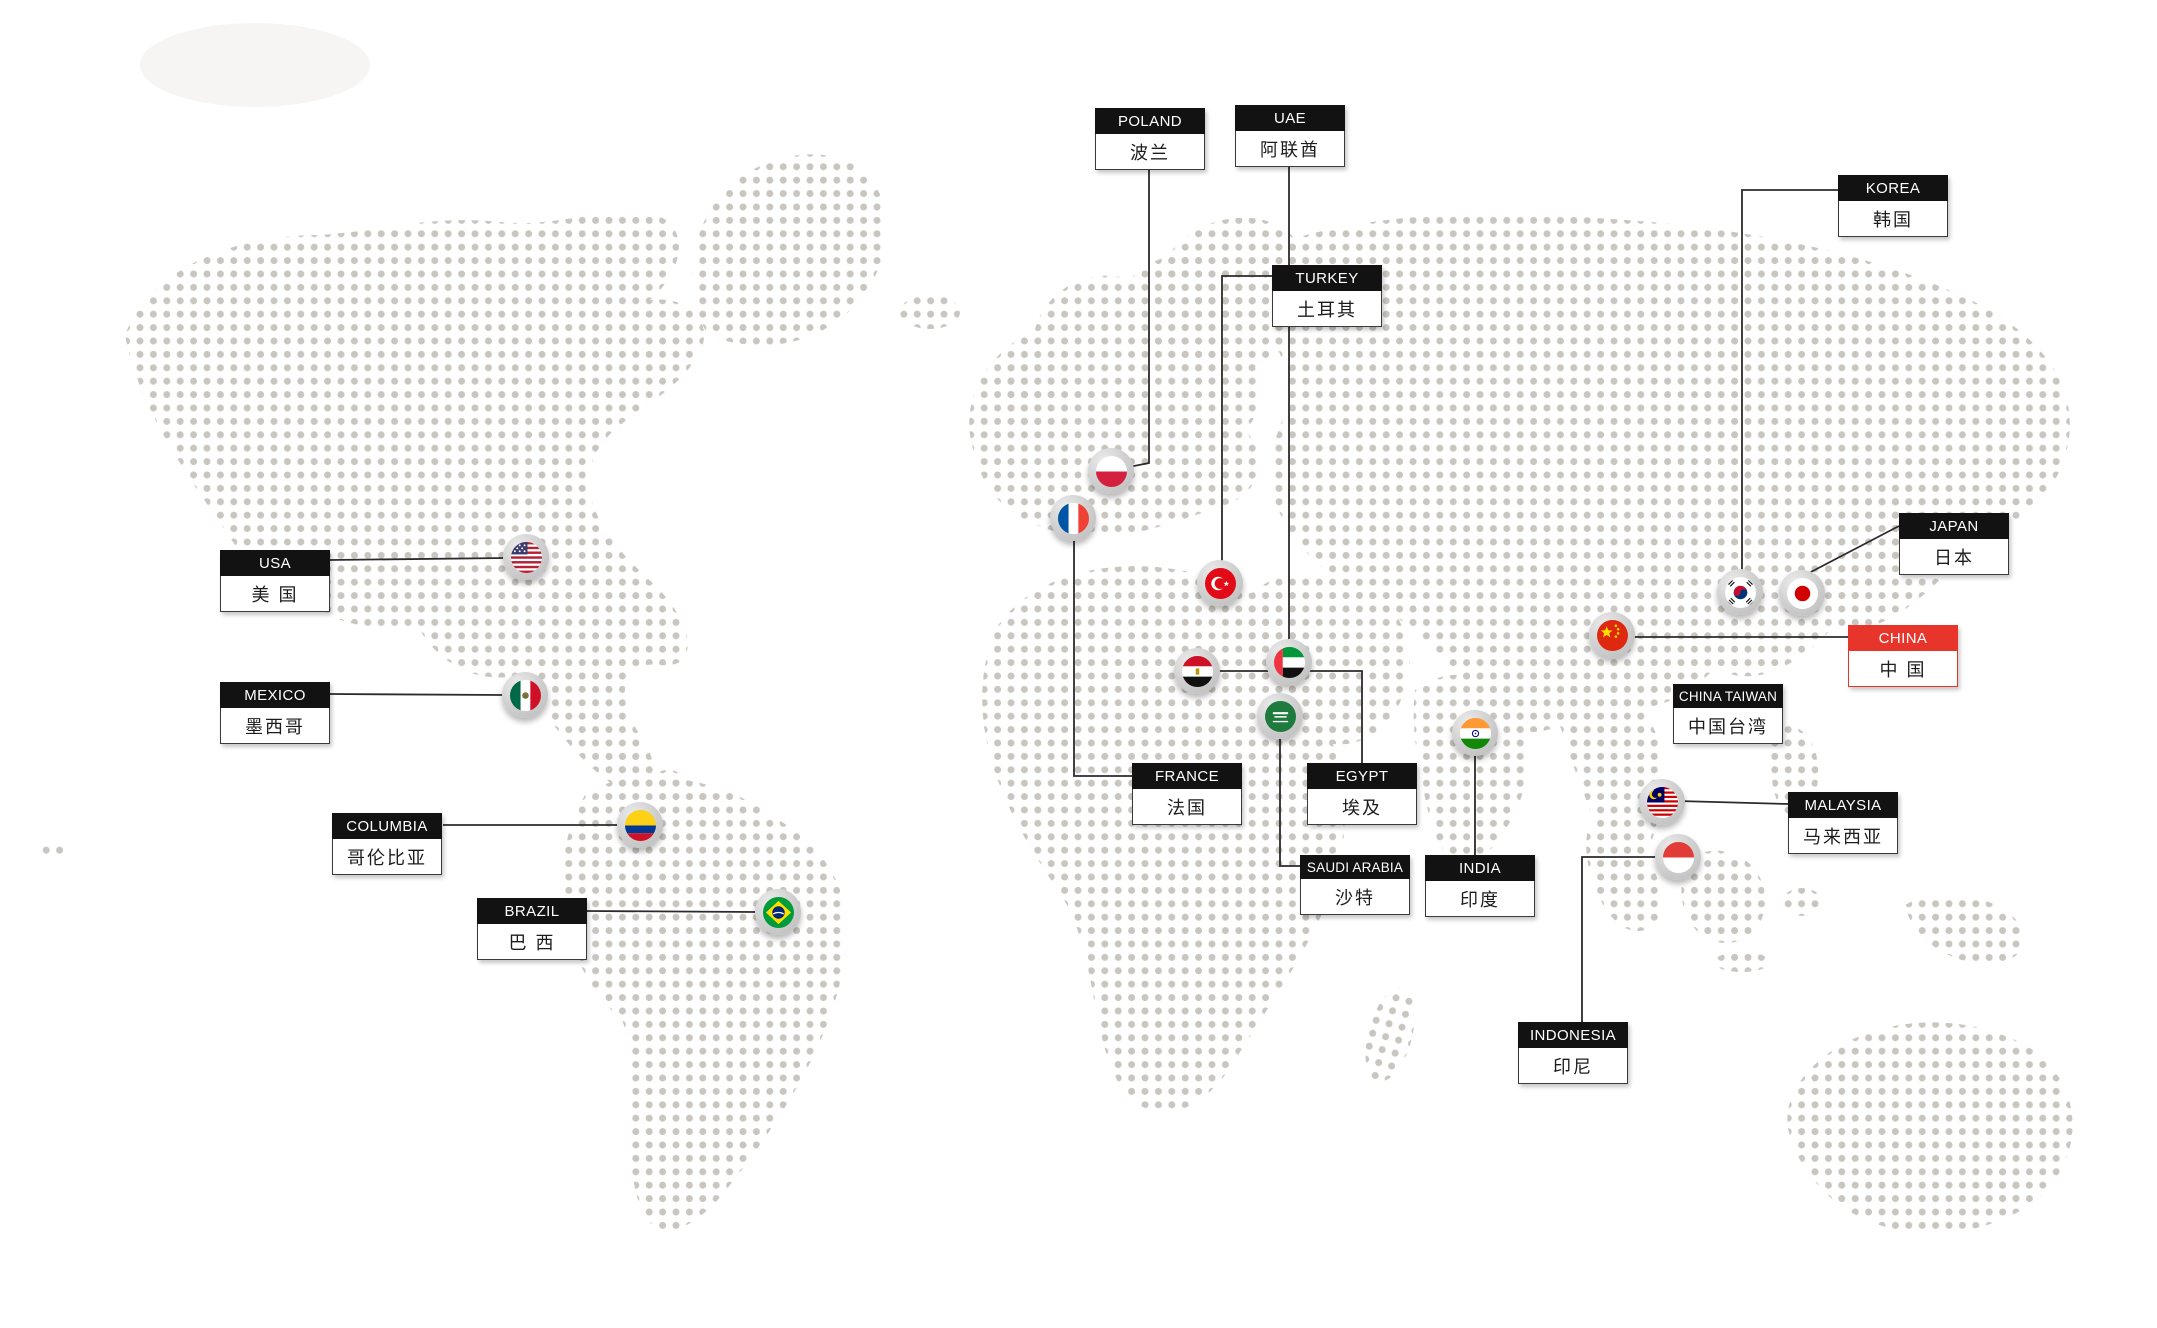 The image size is (2157, 1328). I want to click on country-label-india: INDIA 印度, so click(1480, 886).